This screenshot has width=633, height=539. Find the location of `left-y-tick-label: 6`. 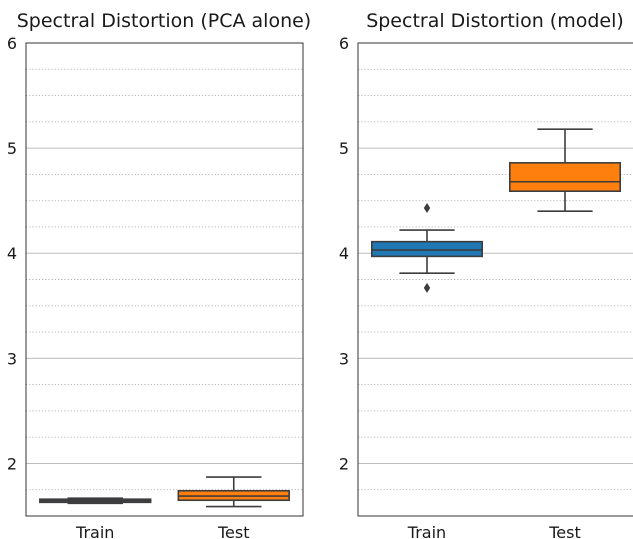

left-y-tick-label: 6 is located at coordinates (12, 43).